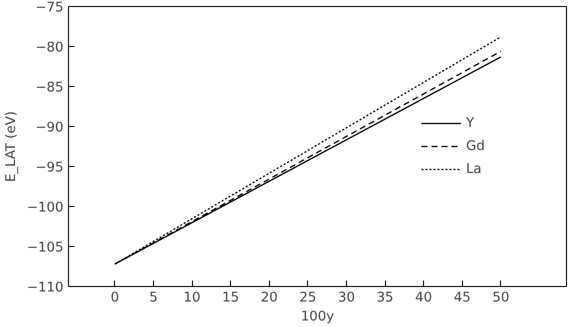  Describe the element at coordinates (49, 128) in the screenshot. I see `y-tick-label: −90` at that location.